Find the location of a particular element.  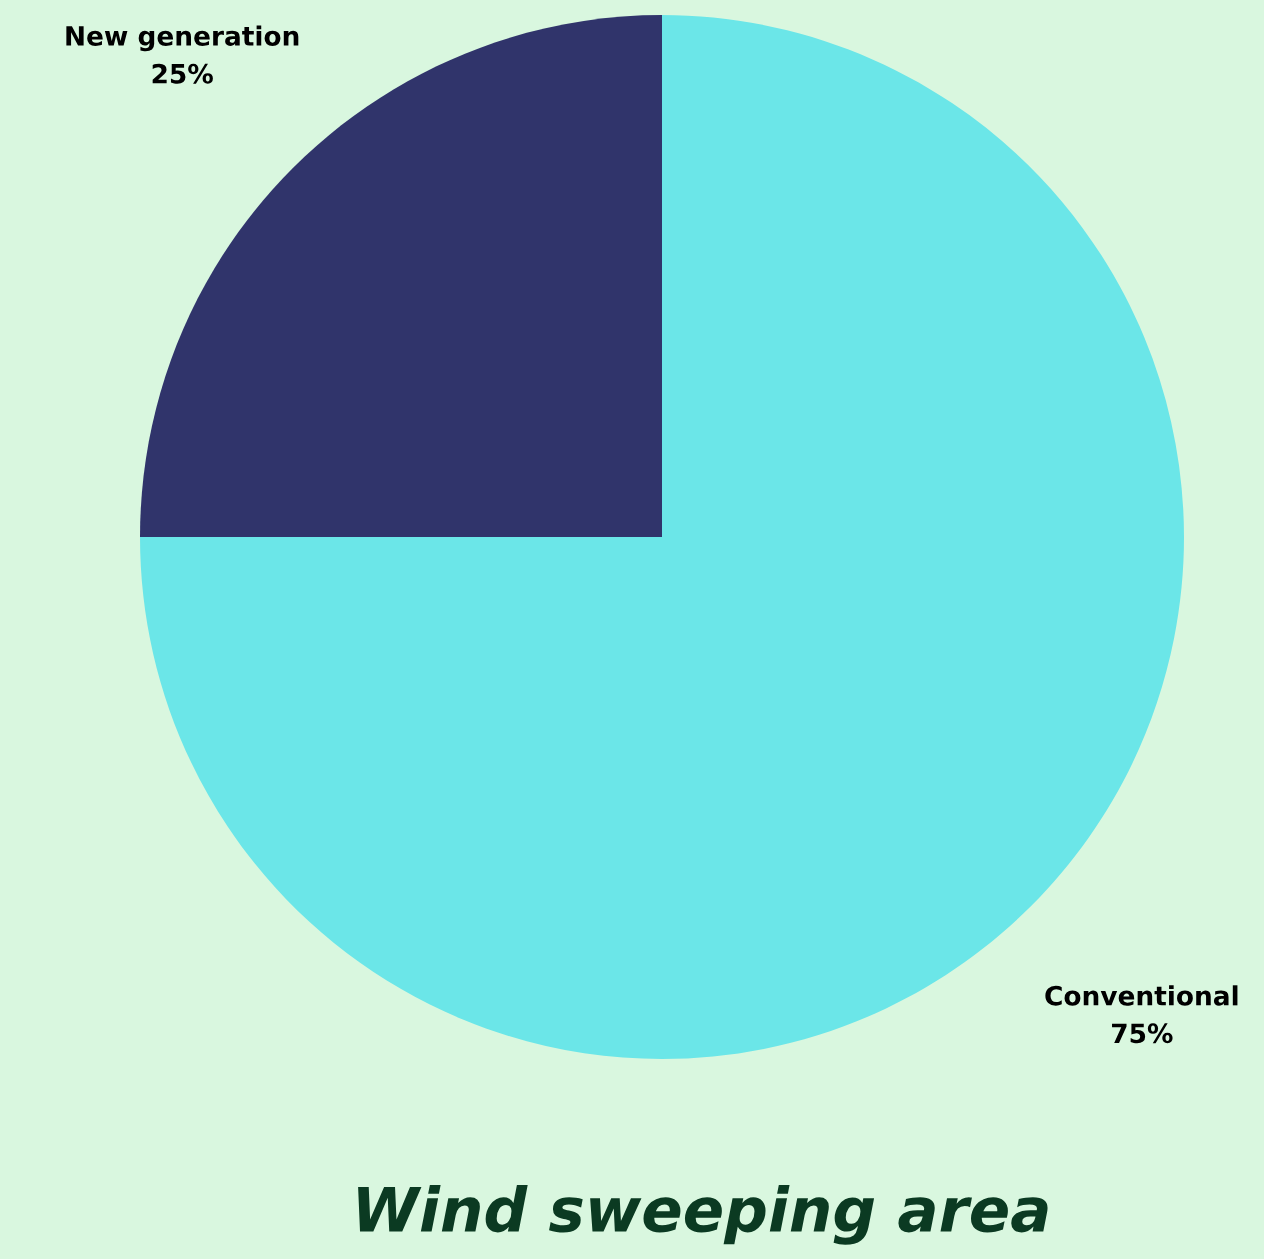

data-label: 75% is located at coordinates (1142, 1033).